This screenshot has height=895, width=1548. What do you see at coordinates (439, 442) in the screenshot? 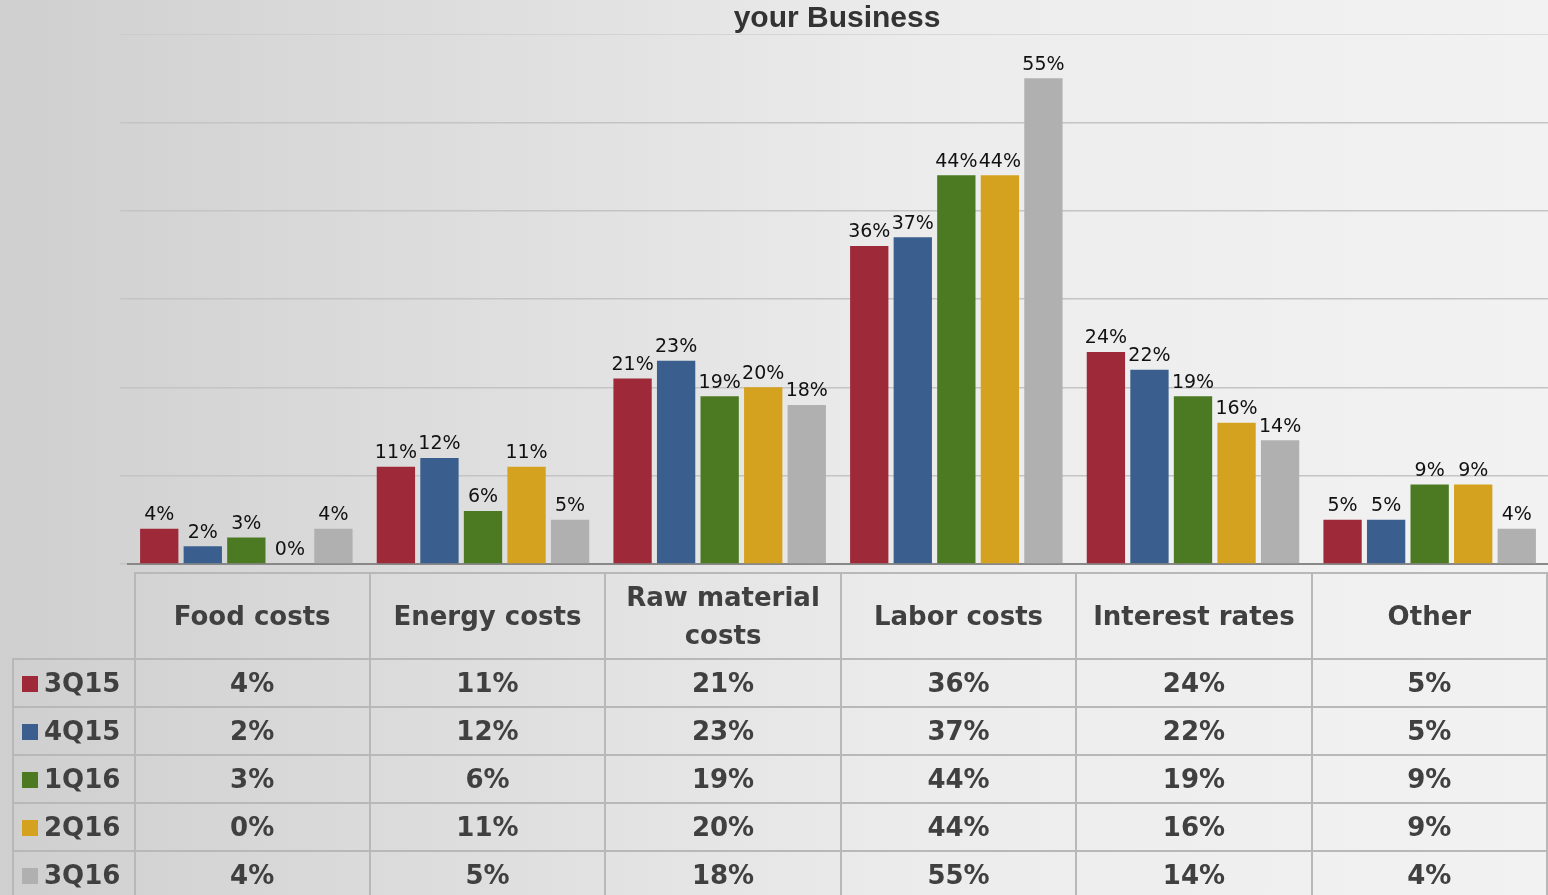
I see `text: 12%` at bounding box center [439, 442].